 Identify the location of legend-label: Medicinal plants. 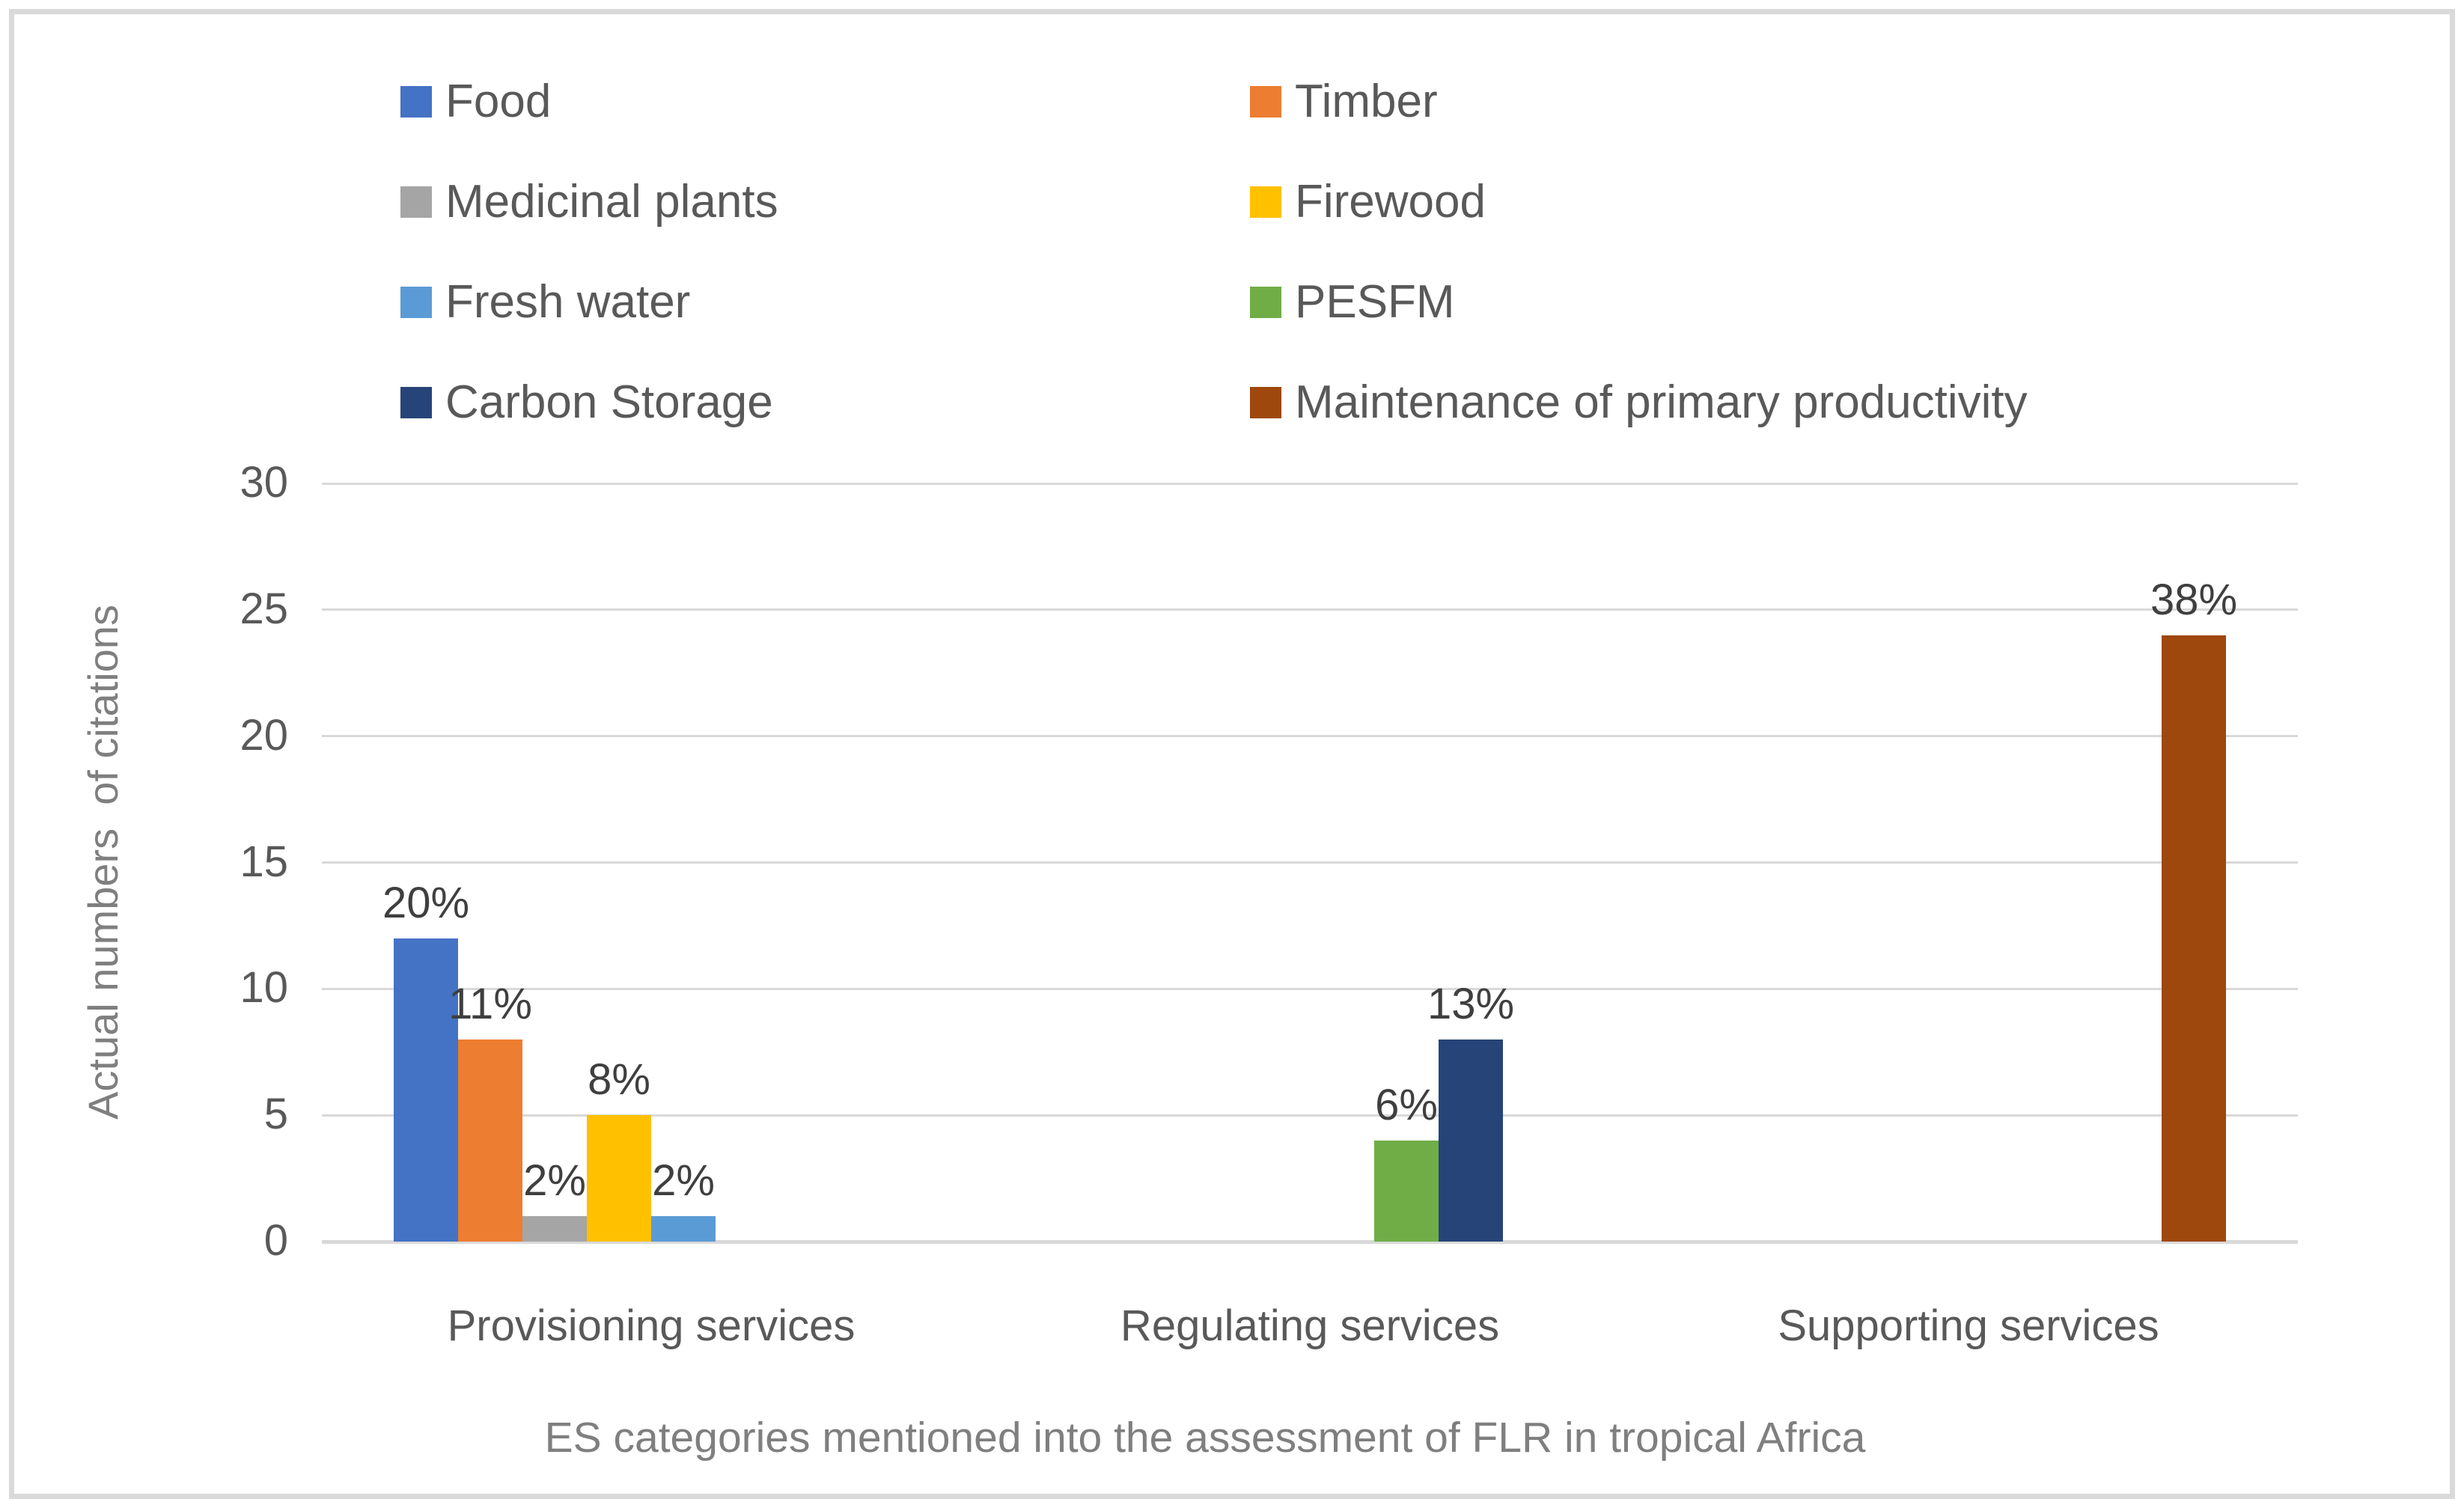
(612, 202).